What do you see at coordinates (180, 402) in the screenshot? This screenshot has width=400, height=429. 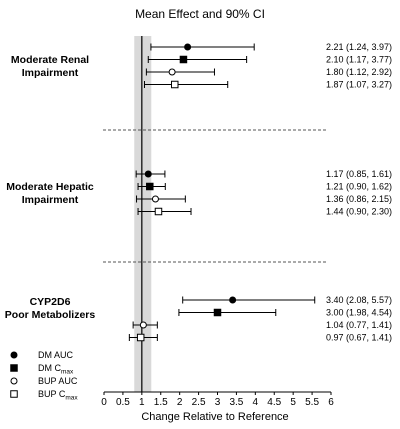 I see `x-tick-label: 2` at bounding box center [180, 402].